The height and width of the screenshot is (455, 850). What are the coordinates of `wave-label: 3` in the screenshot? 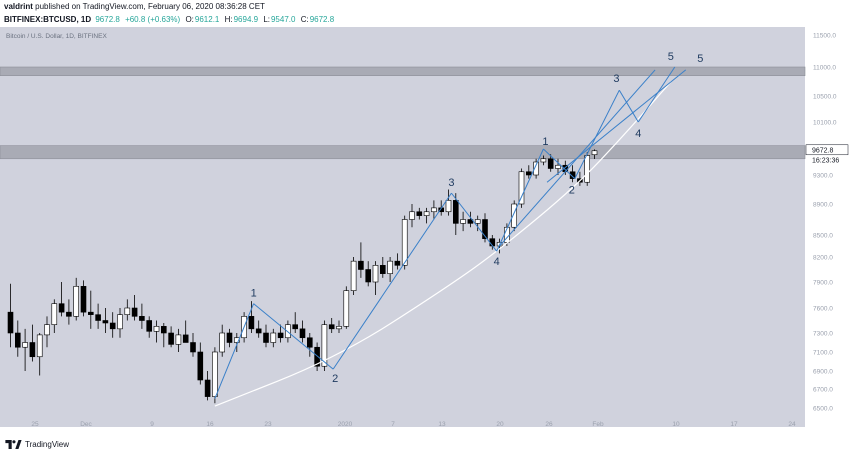 It's located at (616, 79).